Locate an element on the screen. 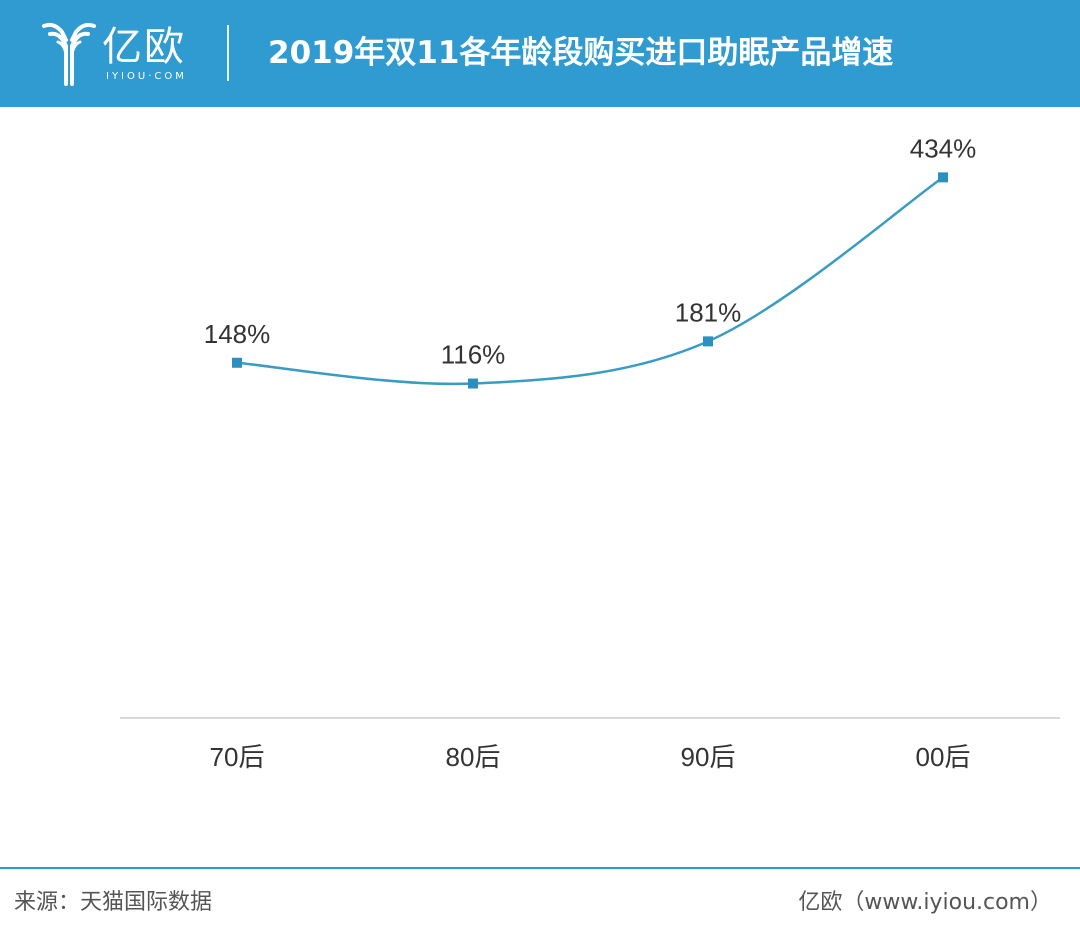  data-point-70后 is located at coordinates (237, 362).